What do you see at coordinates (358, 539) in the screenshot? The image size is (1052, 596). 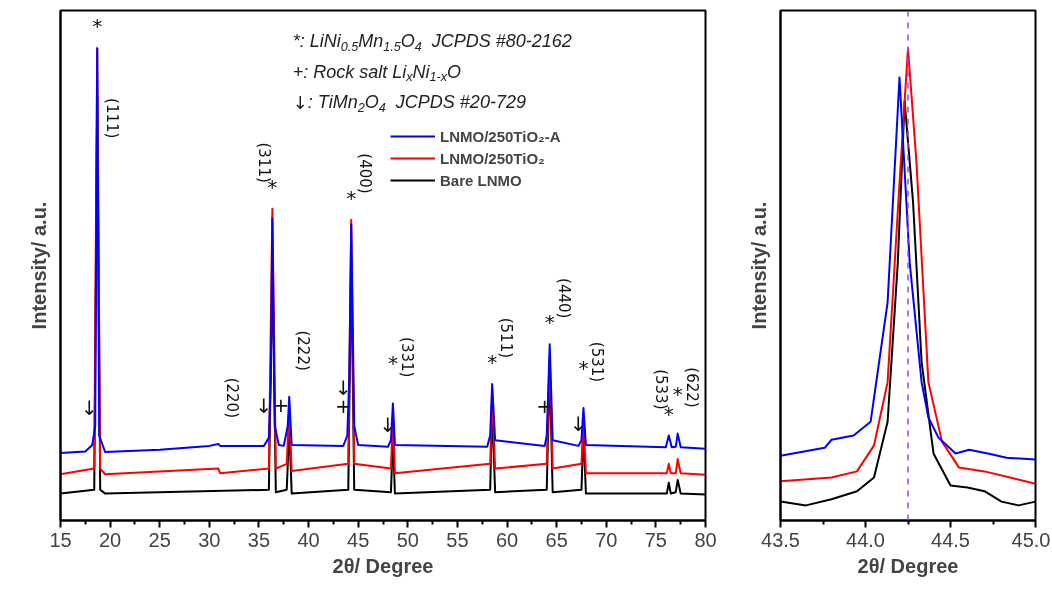 I see `x-tick-label: 45` at bounding box center [358, 539].